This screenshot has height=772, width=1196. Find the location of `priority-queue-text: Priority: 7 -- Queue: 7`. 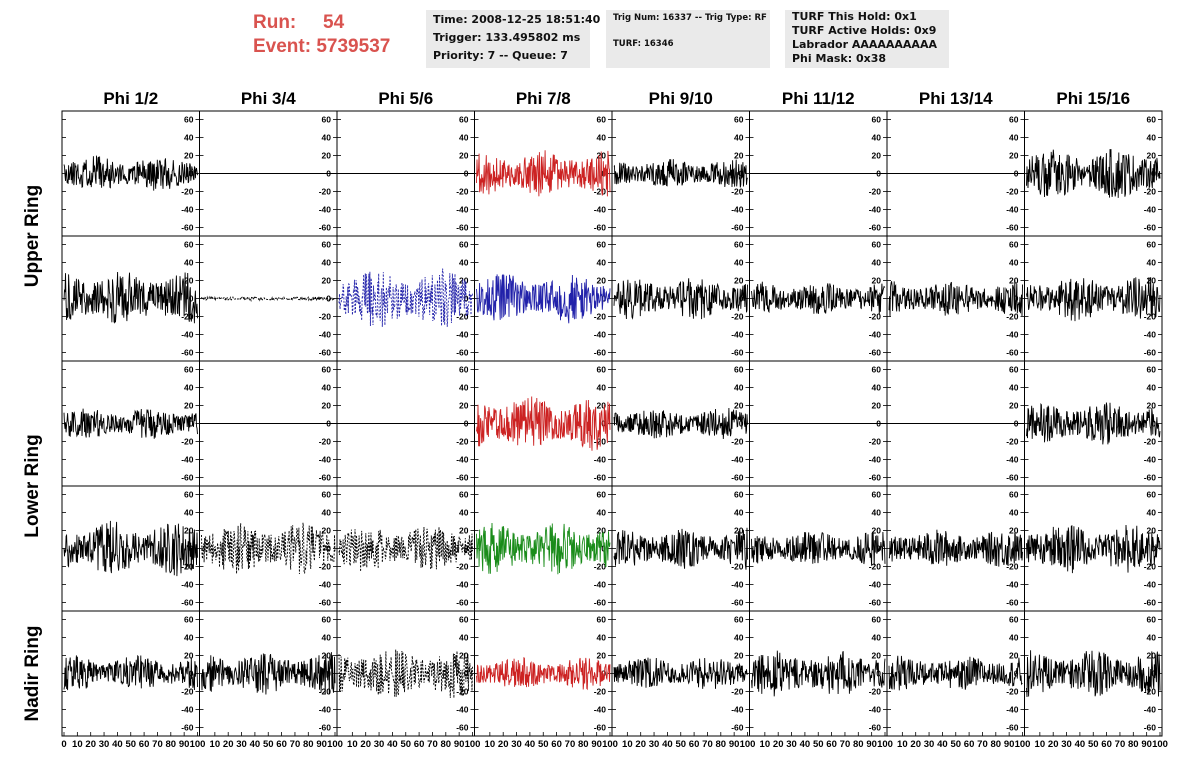

priority-queue-text: Priority: 7 -- Queue: 7 is located at coordinates (500, 55).